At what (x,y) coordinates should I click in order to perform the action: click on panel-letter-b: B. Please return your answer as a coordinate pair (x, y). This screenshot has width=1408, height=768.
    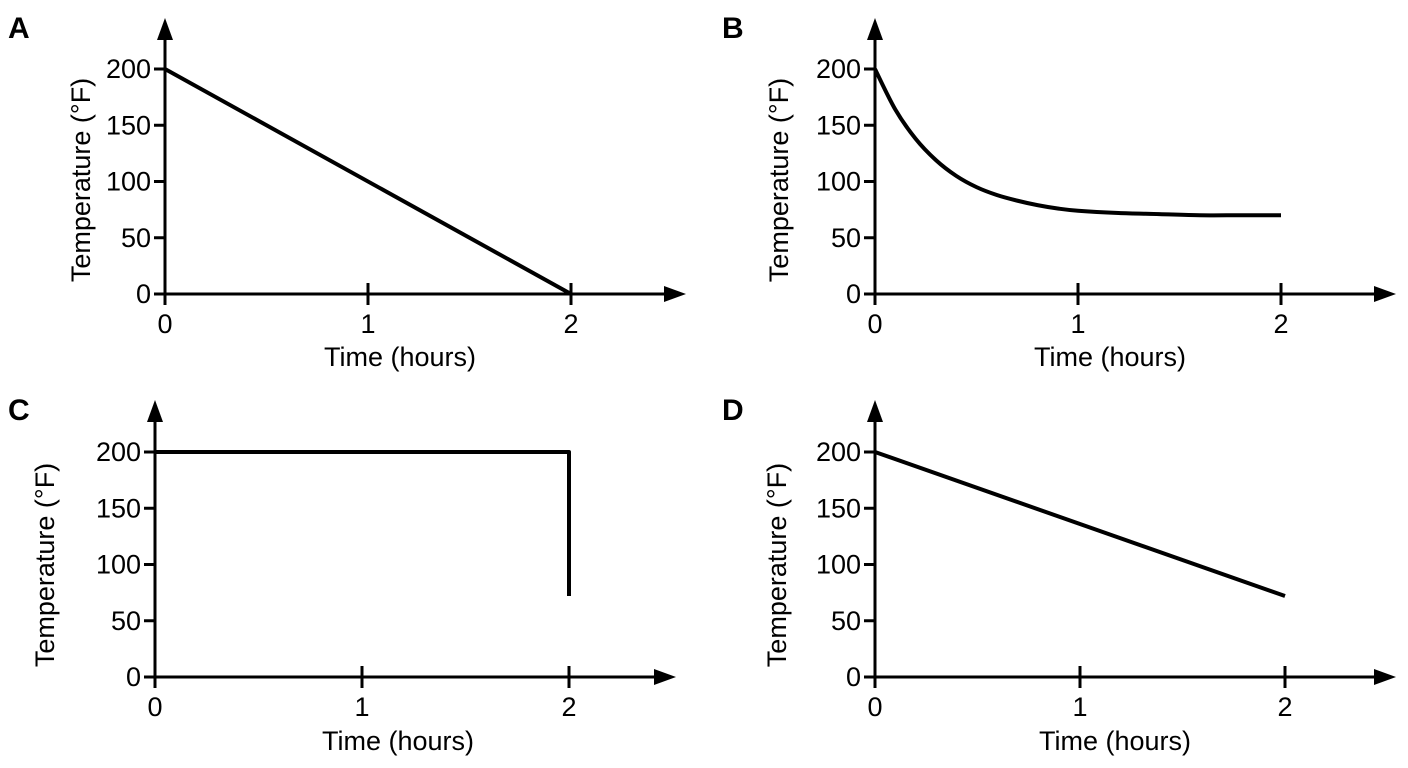
    Looking at the image, I should click on (733, 28).